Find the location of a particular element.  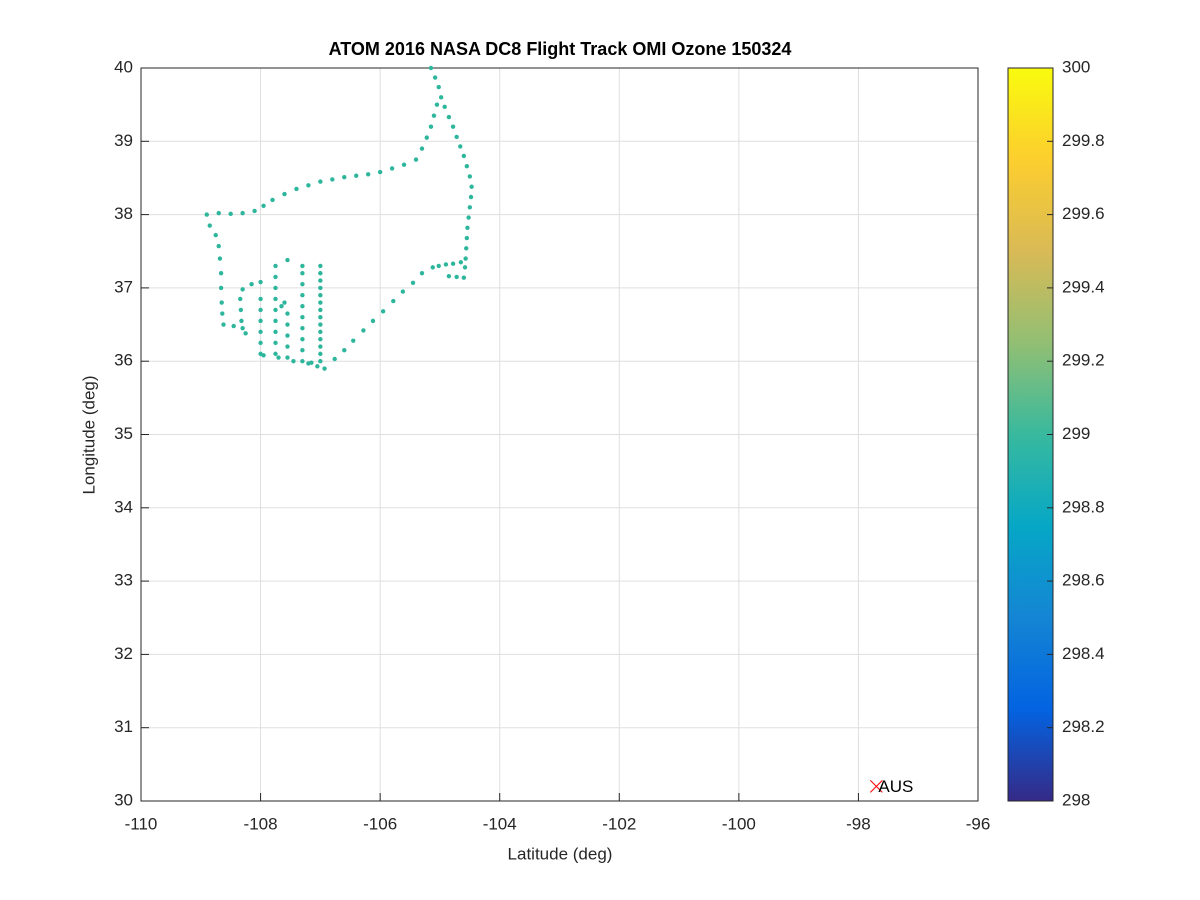

x-tick-label: -100 is located at coordinates (739, 823).